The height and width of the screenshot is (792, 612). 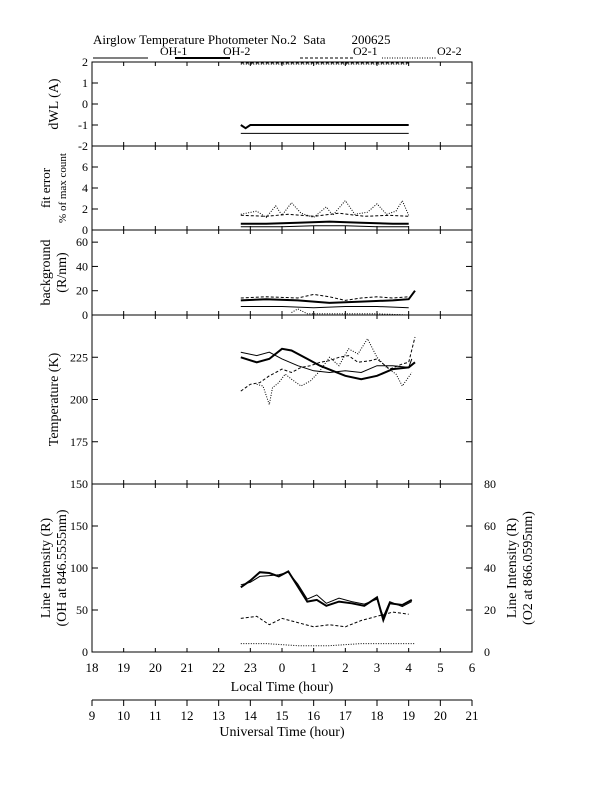 I want to click on local-tick-label: 0, so click(x=282, y=667).